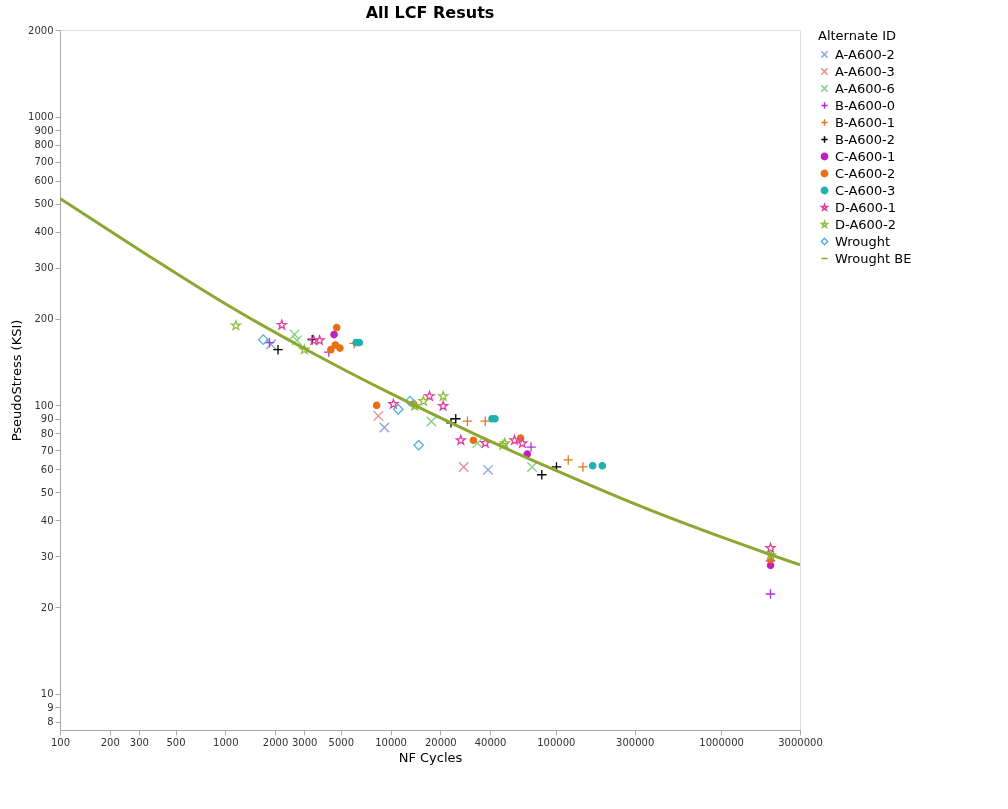 The height and width of the screenshot is (809, 1008). I want to click on x-tick-label: 5000, so click(341, 742).